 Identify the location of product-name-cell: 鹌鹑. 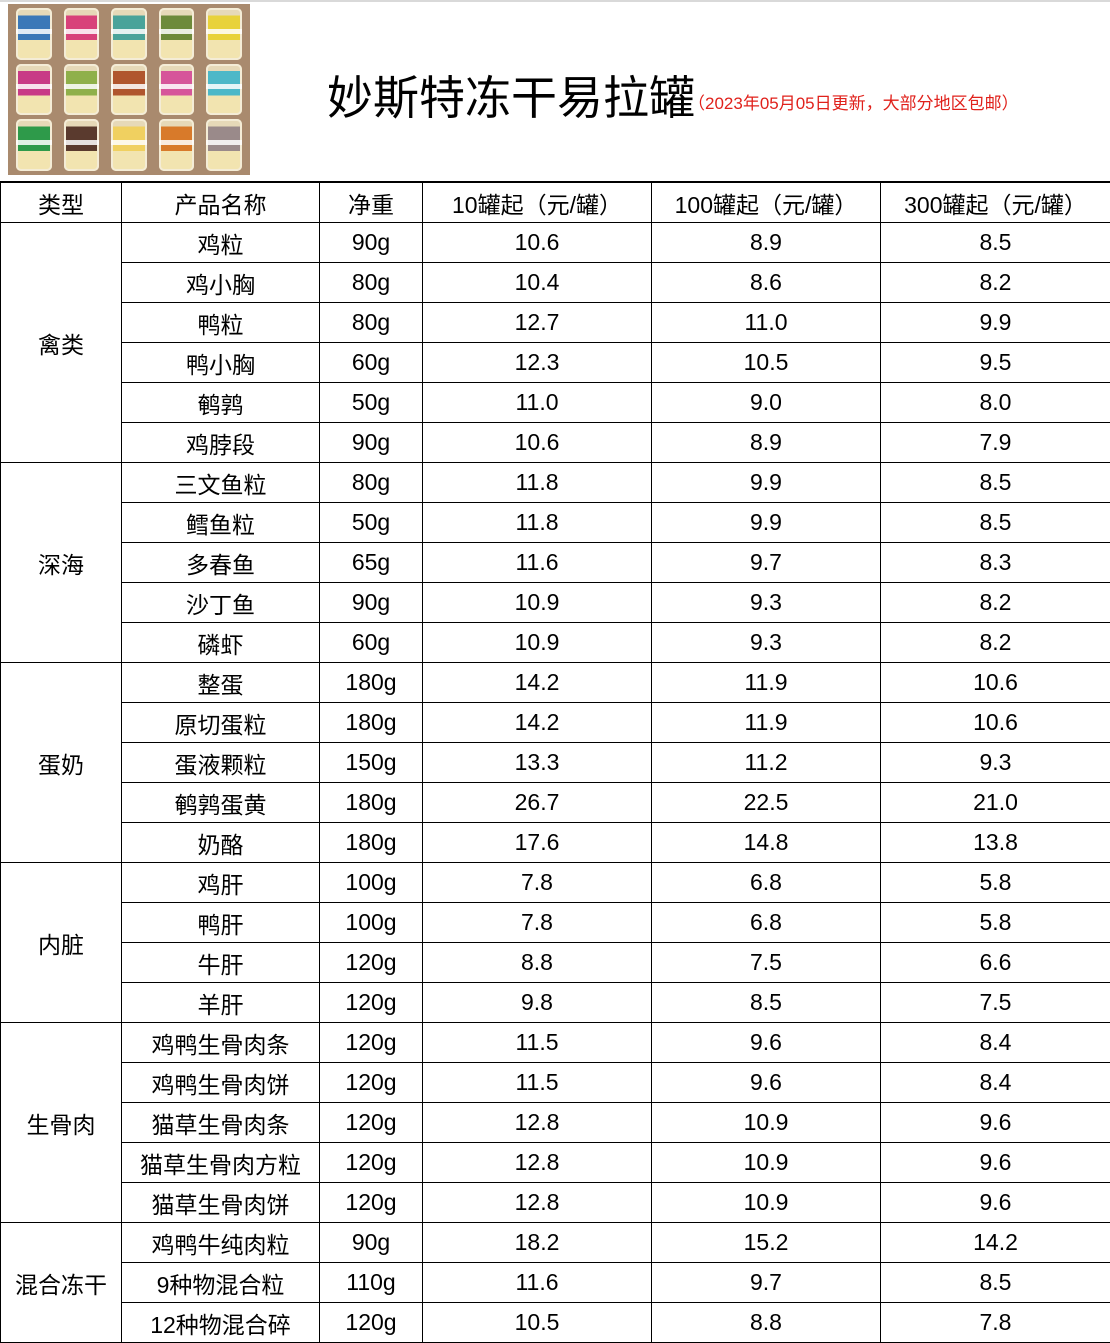
(221, 403).